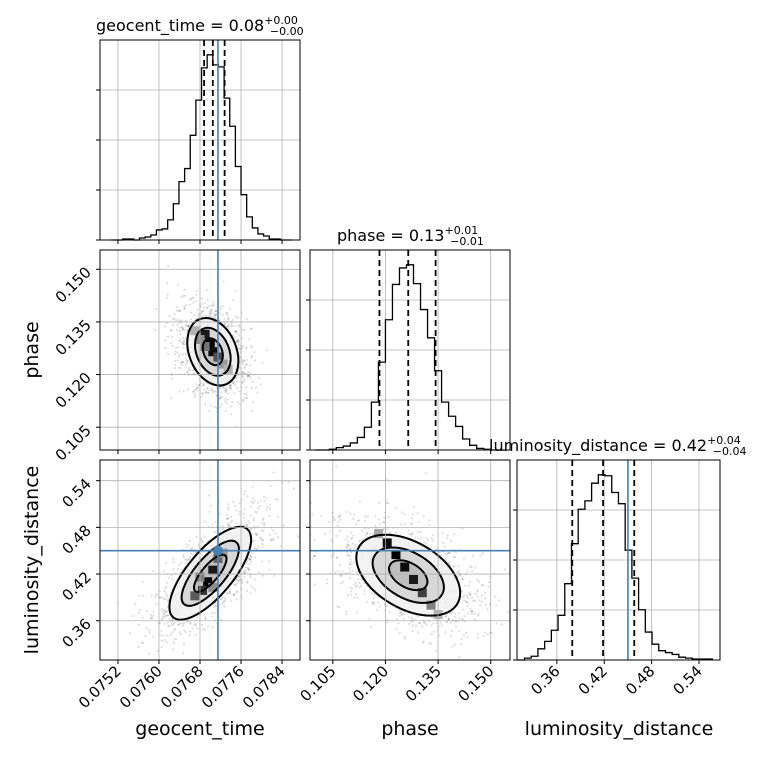  Describe the element at coordinates (461, 230) in the screenshot. I see `title-sup: +0.01` at that location.